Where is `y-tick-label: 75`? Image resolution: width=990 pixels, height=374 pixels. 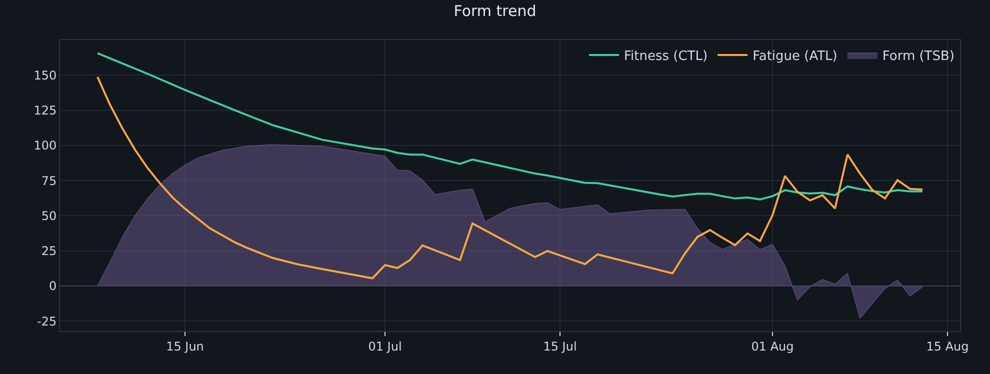 y-tick-label: 75 is located at coordinates (49, 181).